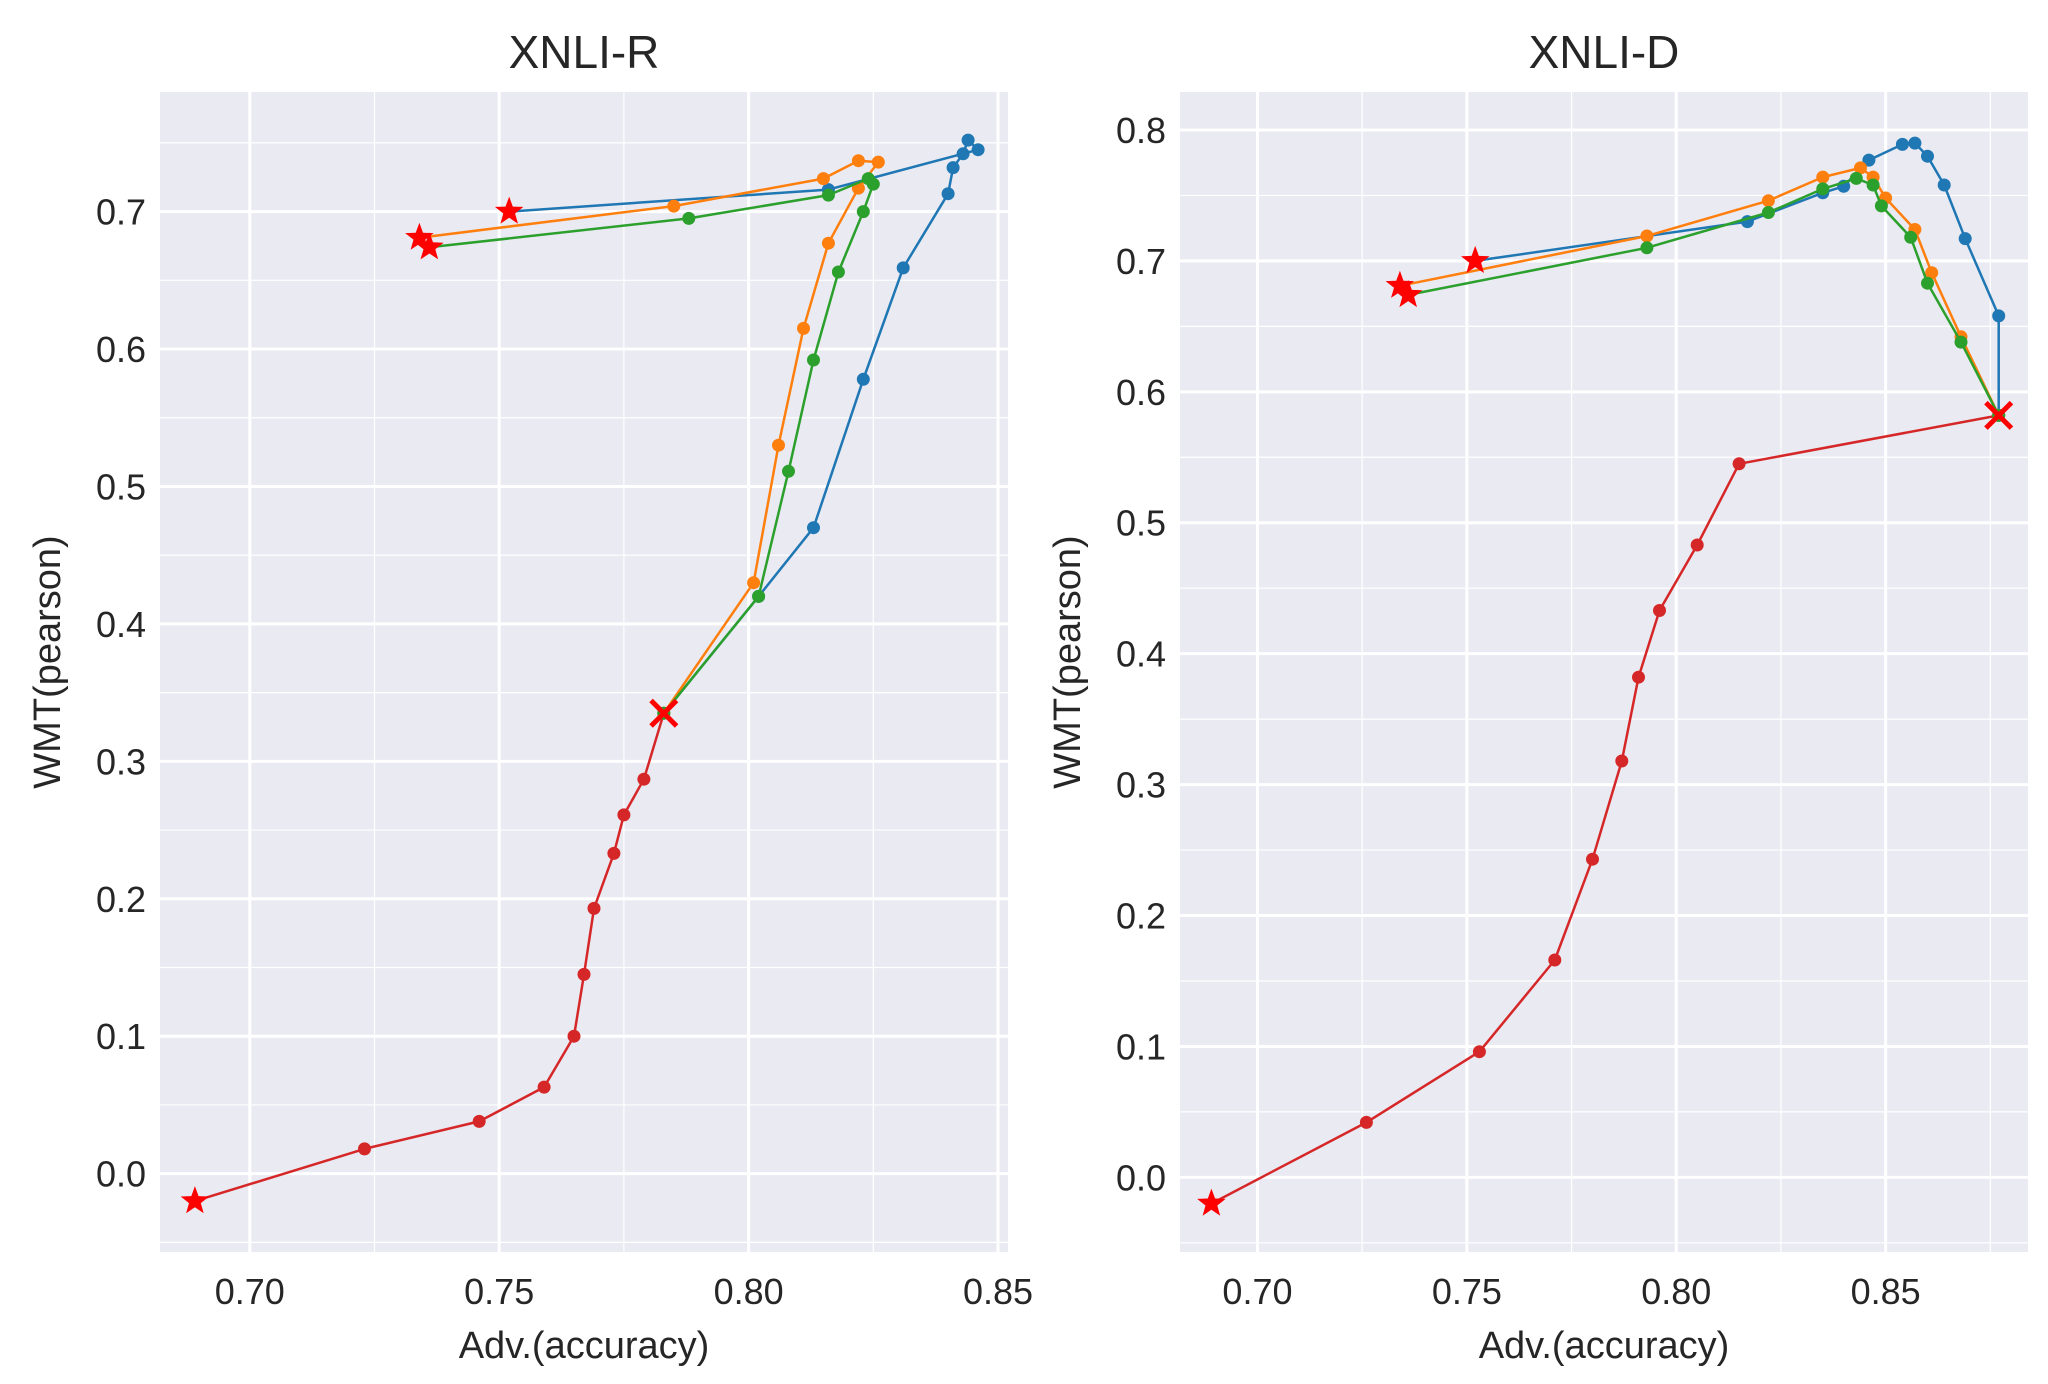 This screenshot has width=2048, height=1384. Describe the element at coordinates (250, 1291) in the screenshot. I see `x-tick-label: 0.70` at that location.